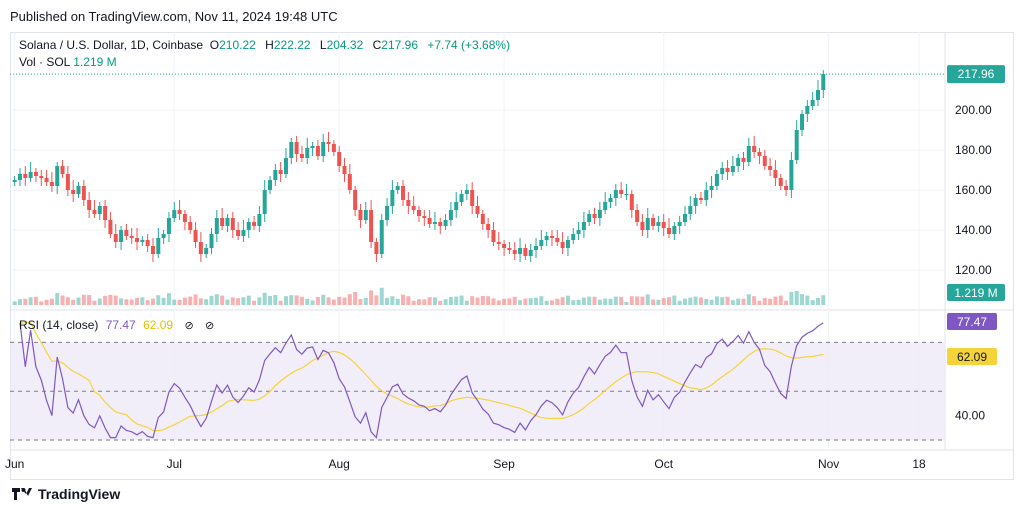 The height and width of the screenshot is (513, 1024). What do you see at coordinates (663, 464) in the screenshot?
I see `x-tick-label: Oct` at bounding box center [663, 464].